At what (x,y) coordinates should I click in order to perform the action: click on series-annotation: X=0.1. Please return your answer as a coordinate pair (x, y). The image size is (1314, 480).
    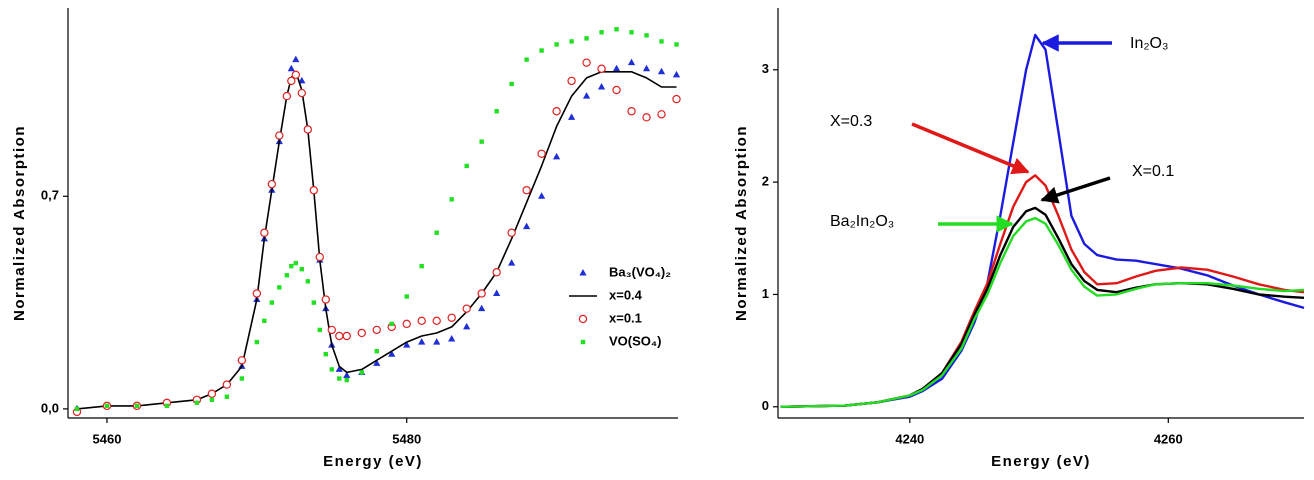
    Looking at the image, I should click on (1153, 171).